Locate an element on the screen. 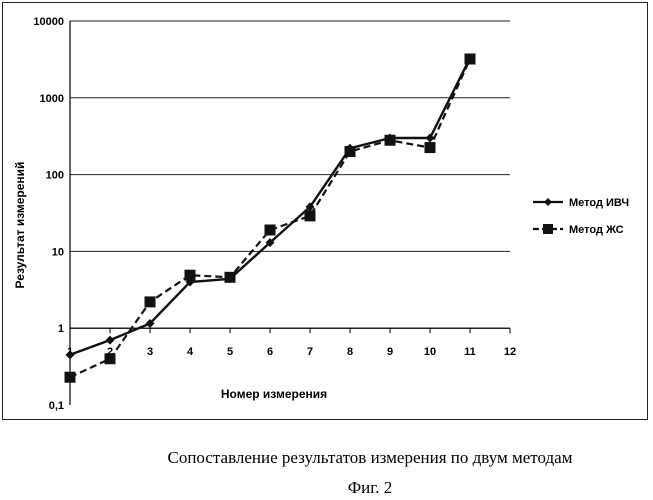 This screenshot has height=500, width=653. x-tick-label: 11 is located at coordinates (470, 352).